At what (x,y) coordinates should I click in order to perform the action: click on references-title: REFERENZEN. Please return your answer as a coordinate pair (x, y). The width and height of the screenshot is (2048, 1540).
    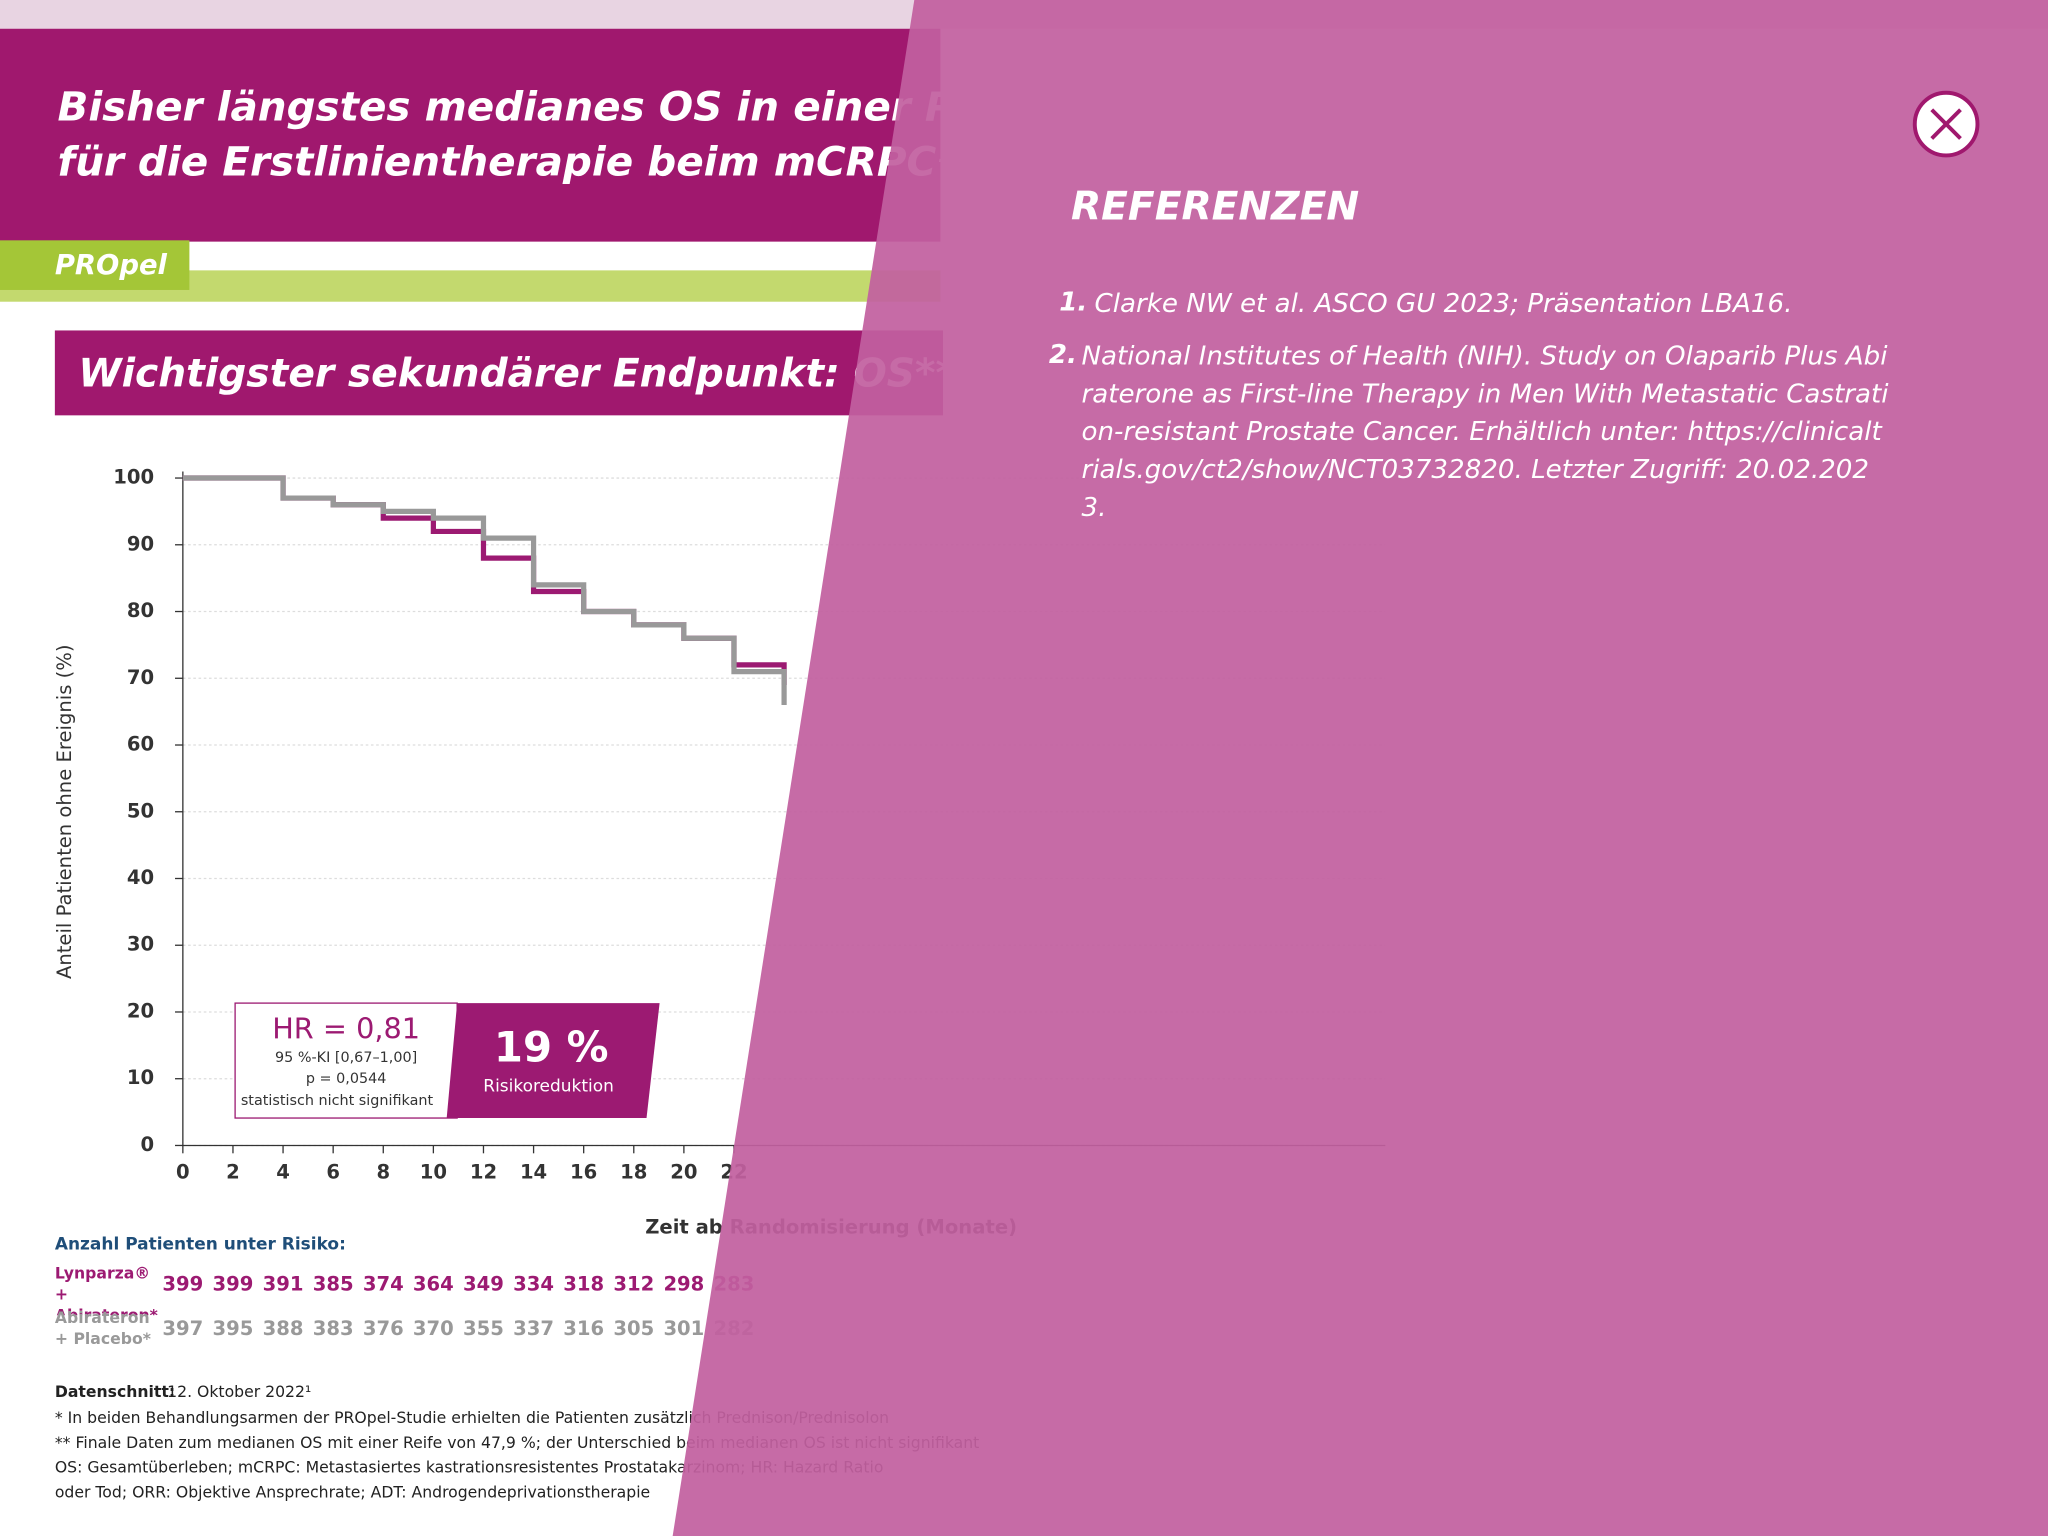
    Looking at the image, I should click on (1215, 206).